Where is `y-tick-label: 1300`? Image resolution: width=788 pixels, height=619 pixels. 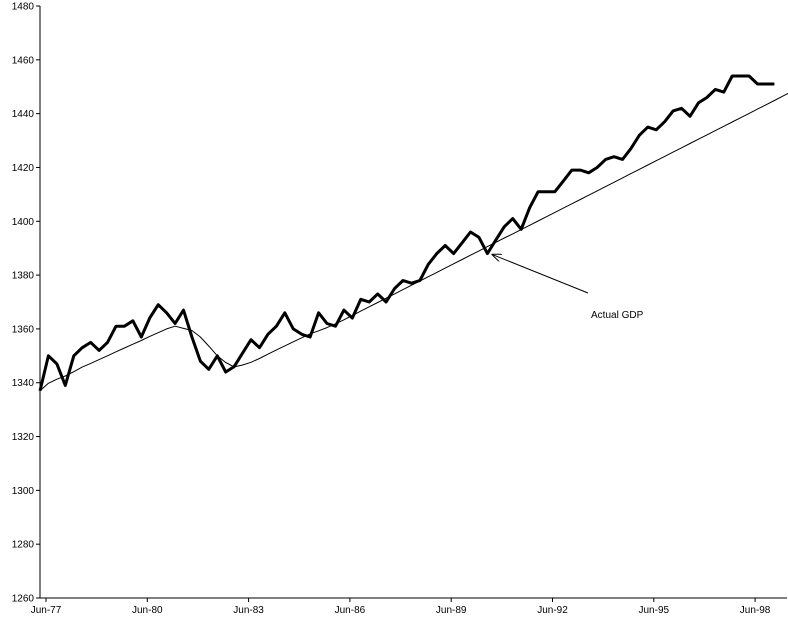 y-tick-label: 1300 is located at coordinates (23, 491).